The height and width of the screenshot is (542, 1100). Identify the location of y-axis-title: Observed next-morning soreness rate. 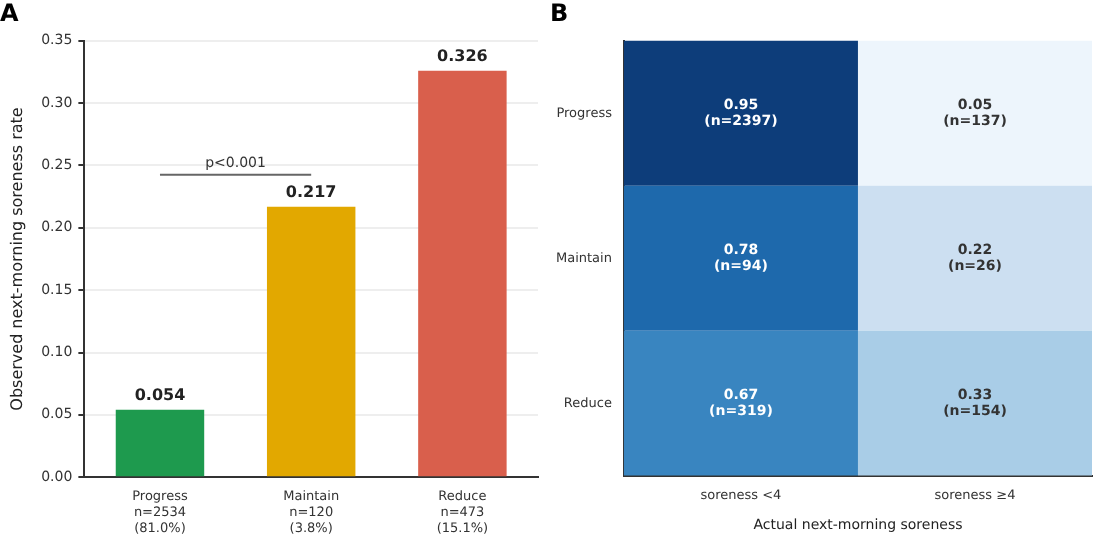
(16, 259).